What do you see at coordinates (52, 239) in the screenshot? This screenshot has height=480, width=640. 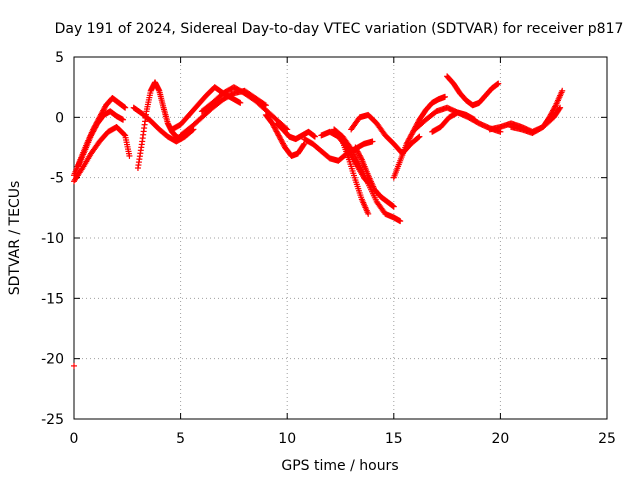 I see `y-tick-label: -10` at bounding box center [52, 239].